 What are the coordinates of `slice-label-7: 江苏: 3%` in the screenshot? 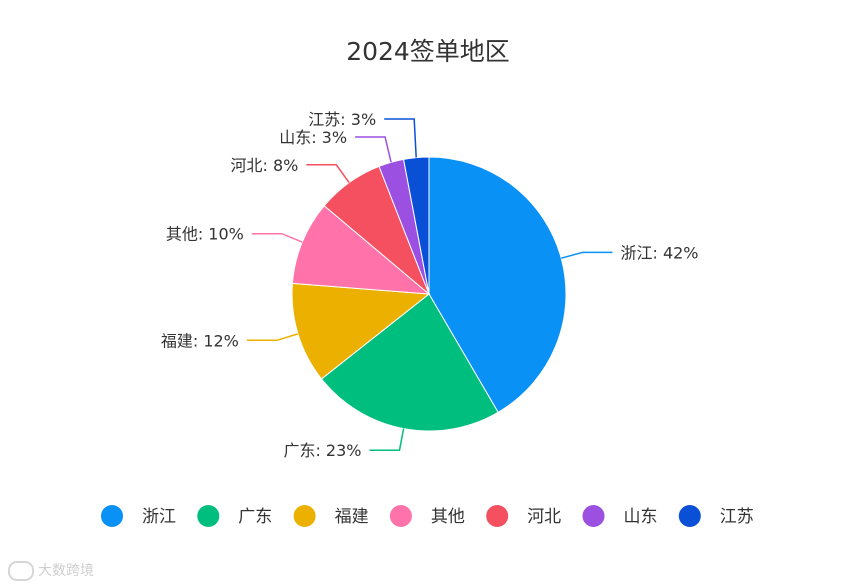 It's located at (342, 119).